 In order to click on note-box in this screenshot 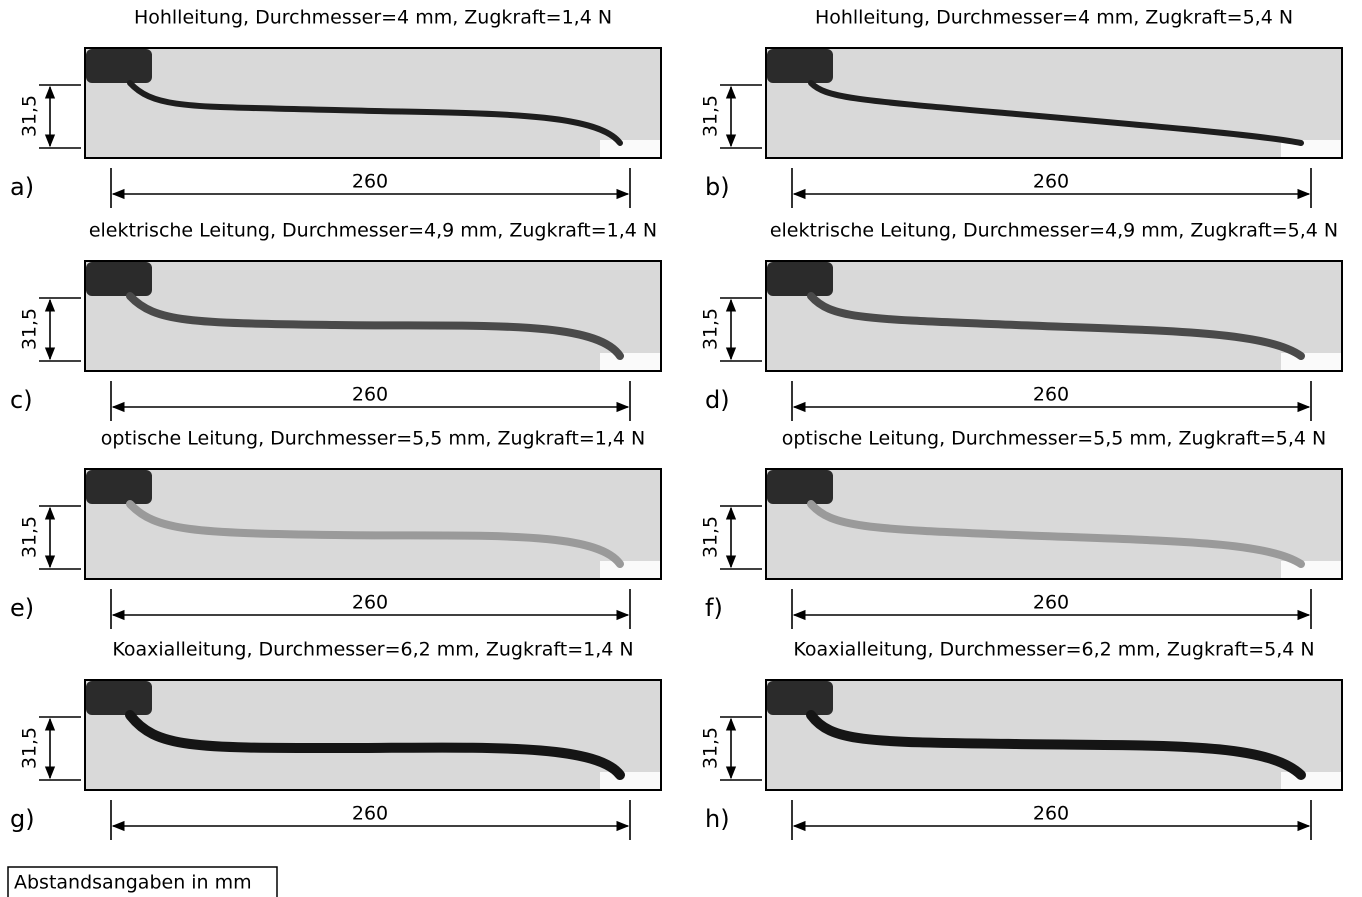, I will do `click(142, 881)`.